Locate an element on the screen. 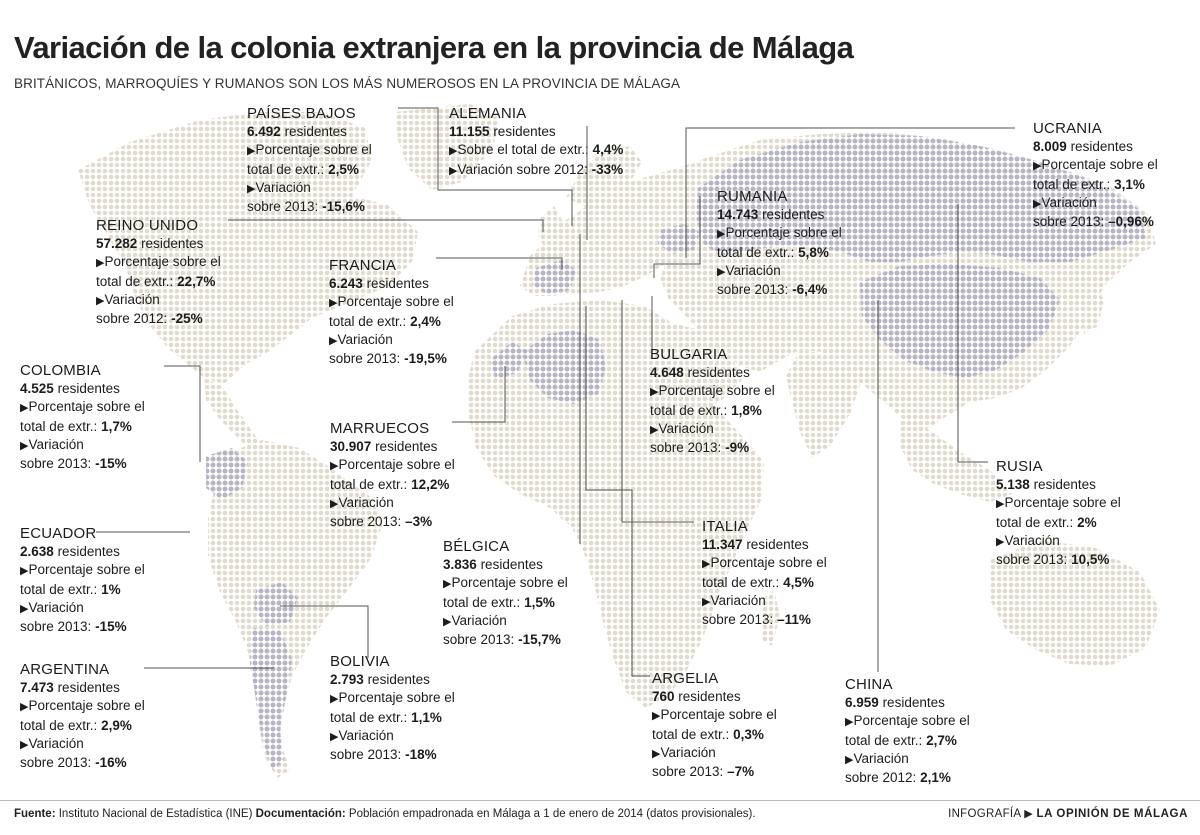 This screenshot has height=835, width=1200. spain-shape is located at coordinates (554, 277).